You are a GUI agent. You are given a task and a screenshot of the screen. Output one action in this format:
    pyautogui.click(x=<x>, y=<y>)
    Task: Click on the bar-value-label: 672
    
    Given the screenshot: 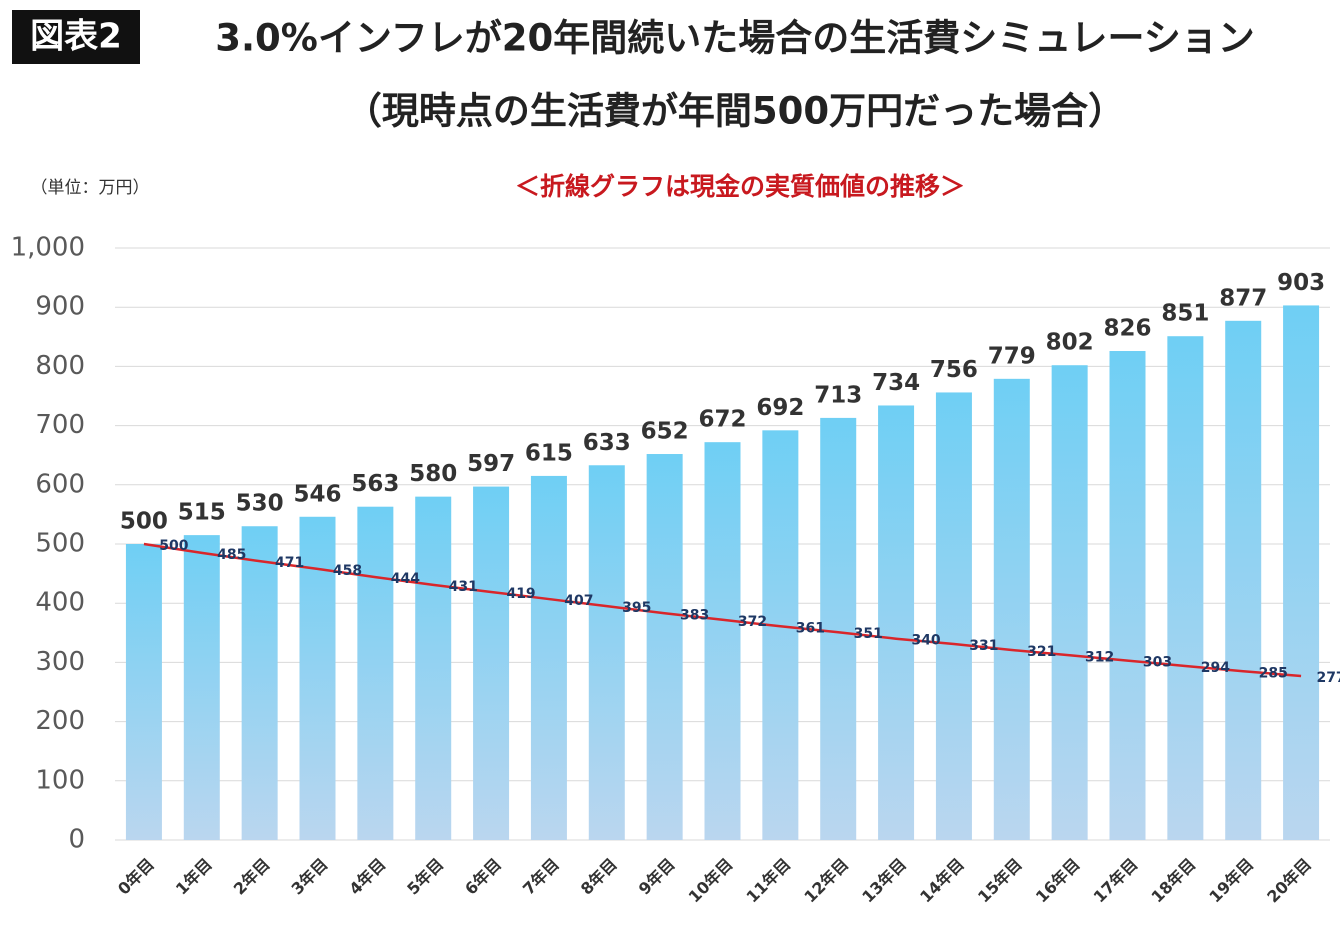 What is the action you would take?
    pyautogui.click(x=722, y=420)
    